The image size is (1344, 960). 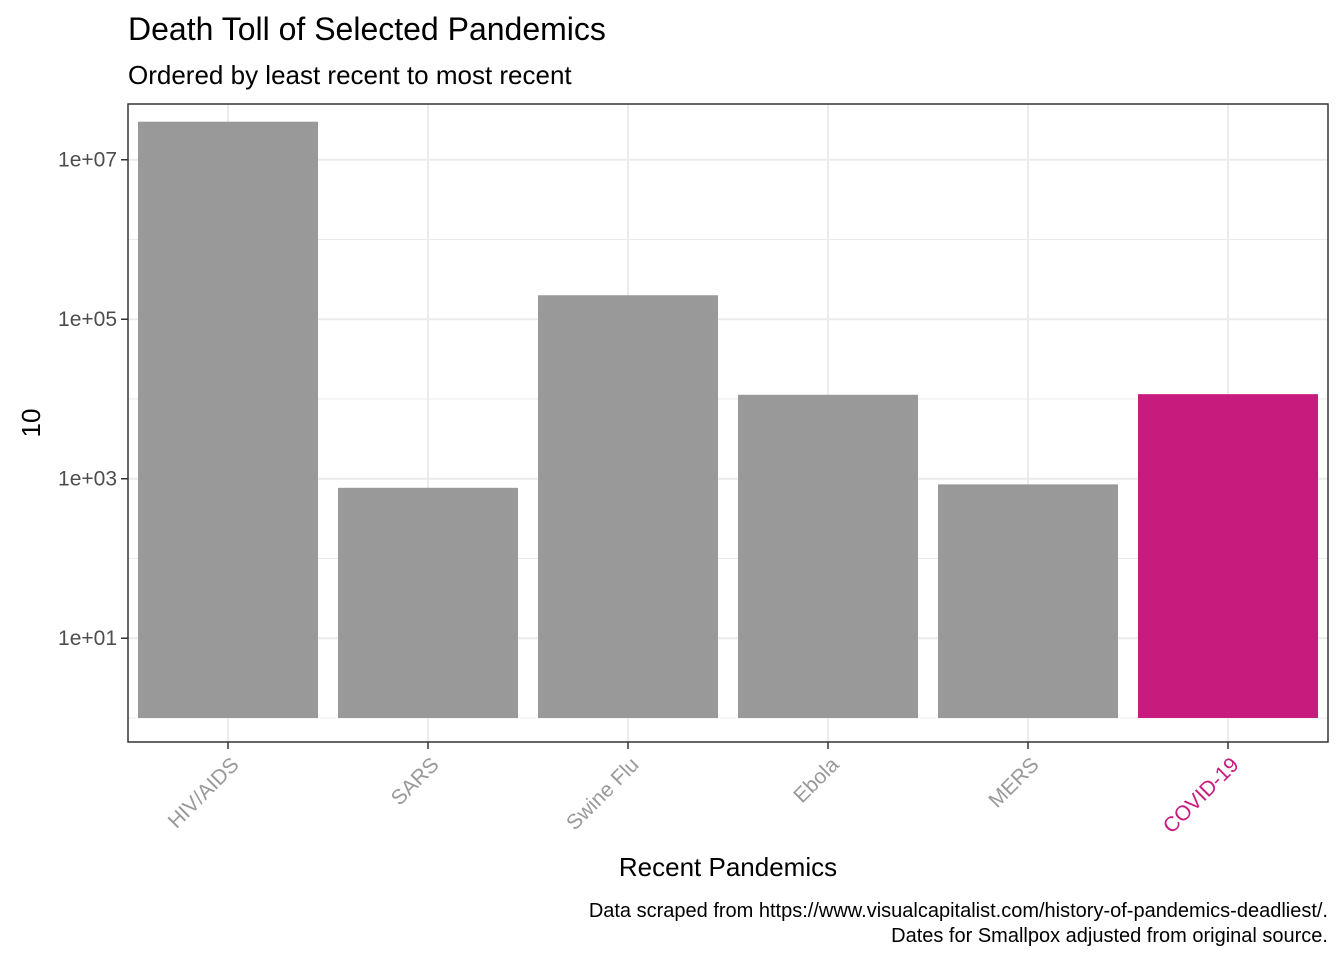 What do you see at coordinates (87, 319) in the screenshot?
I see `y-tick-label: 1e+05` at bounding box center [87, 319].